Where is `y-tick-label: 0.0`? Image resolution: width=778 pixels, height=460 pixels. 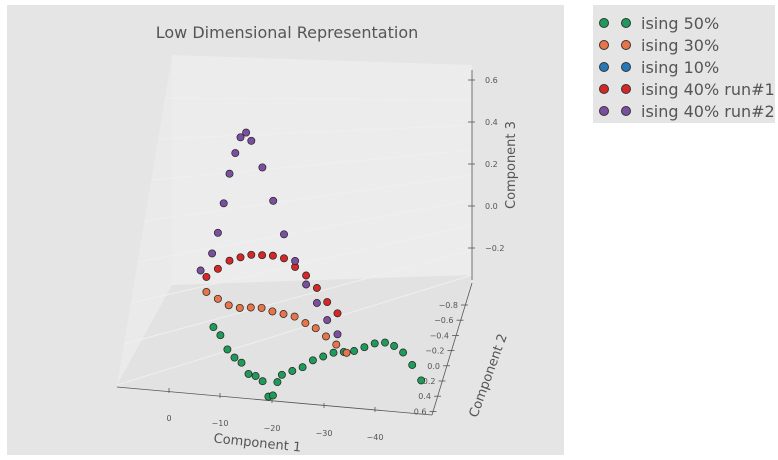
y-tick-label: 0.0 is located at coordinates (433, 366).